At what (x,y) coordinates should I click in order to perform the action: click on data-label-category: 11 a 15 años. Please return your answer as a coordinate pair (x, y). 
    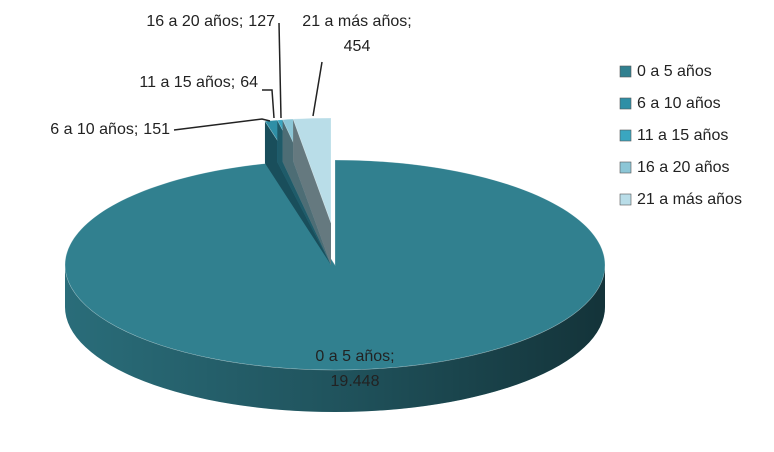
    Looking at the image, I should click on (184, 82).